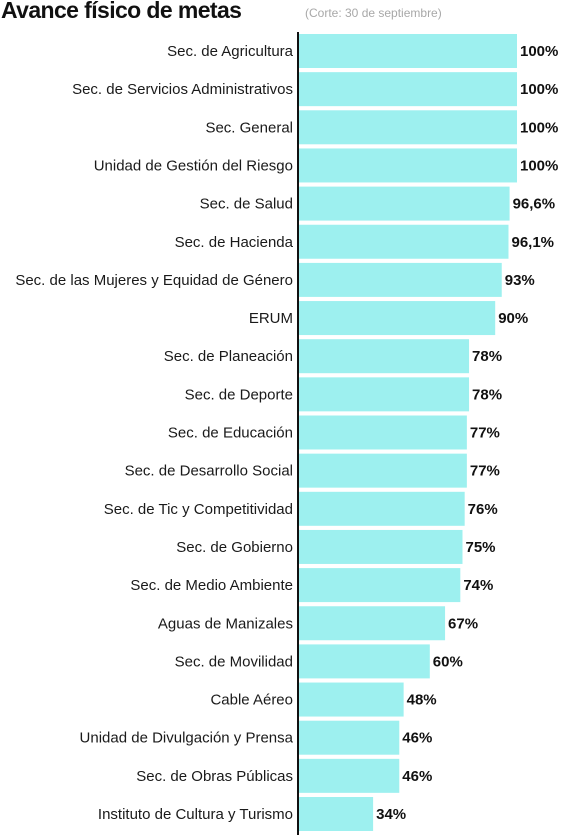  Describe the element at coordinates (234, 242) in the screenshot. I see `category-label: Sec. de Hacienda` at that location.